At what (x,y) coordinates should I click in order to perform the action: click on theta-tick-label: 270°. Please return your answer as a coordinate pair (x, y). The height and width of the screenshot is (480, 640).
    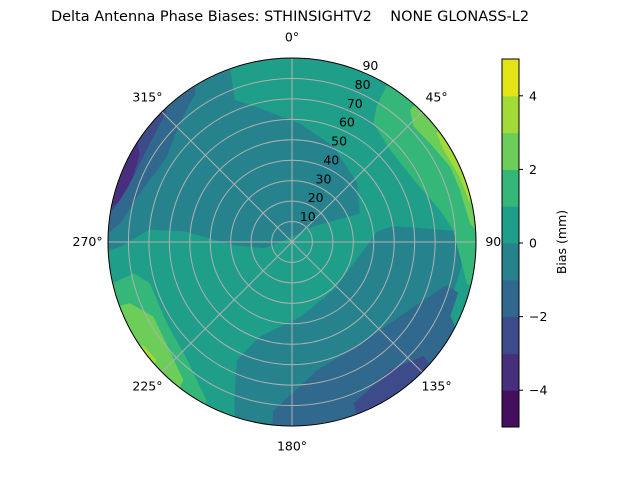
    Looking at the image, I should click on (88, 241).